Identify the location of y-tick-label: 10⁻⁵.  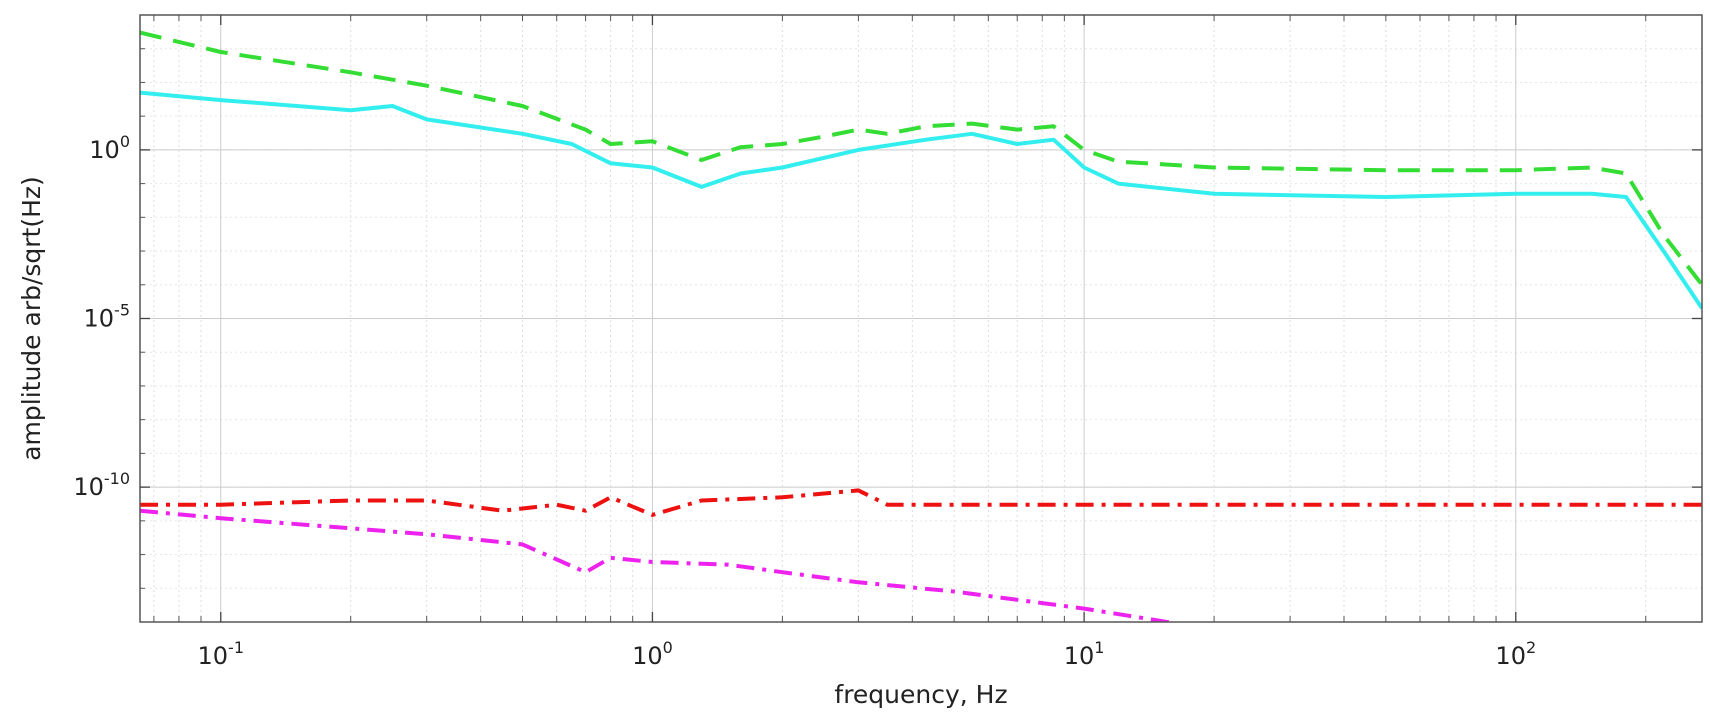
(107, 317).